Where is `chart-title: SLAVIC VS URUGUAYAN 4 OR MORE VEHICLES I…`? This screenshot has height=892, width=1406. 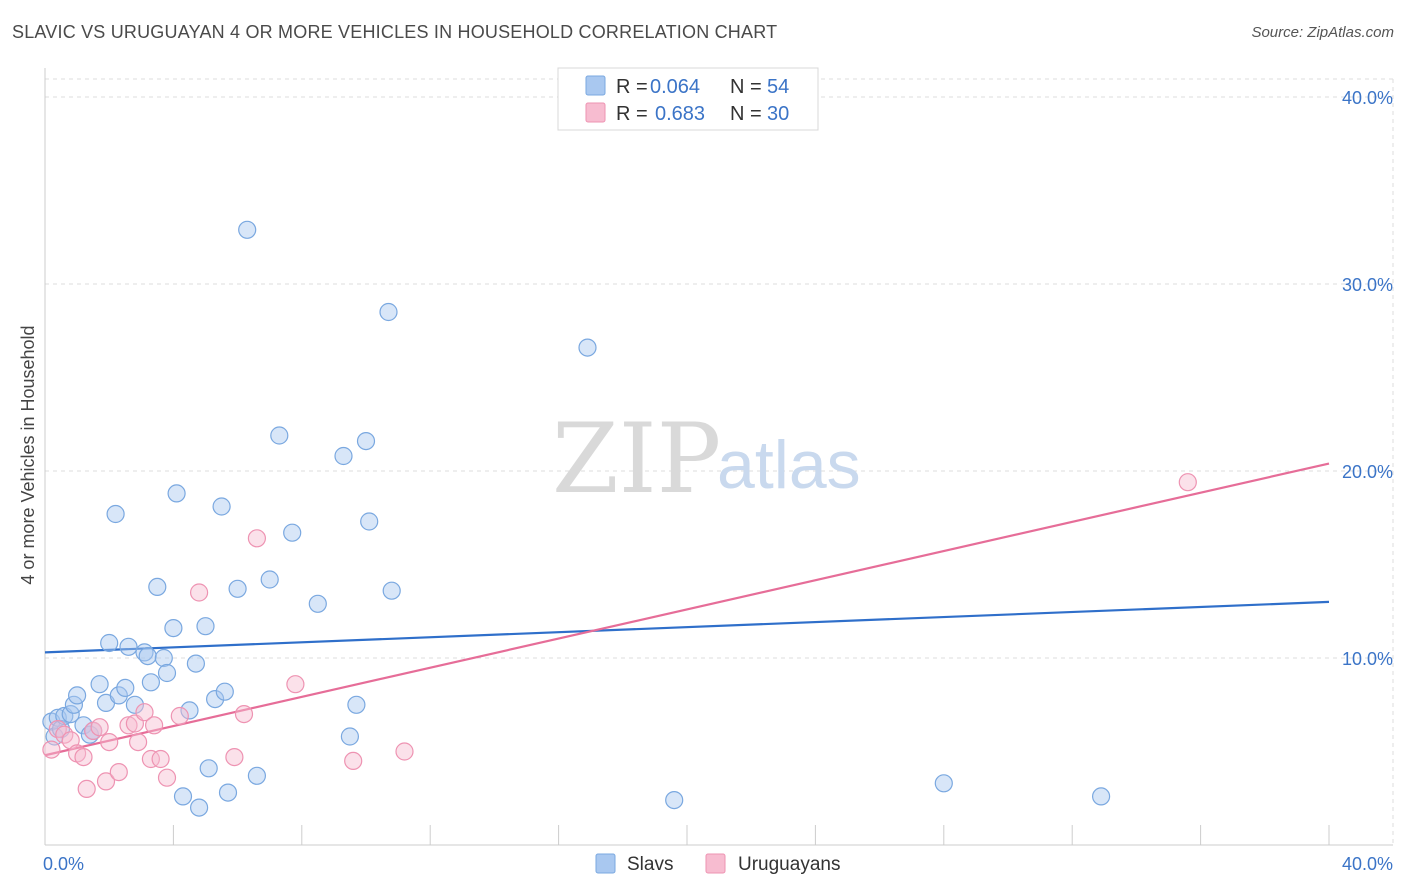
chart-title: SLAVIC VS URUGUAYAN 4 OR MORE VEHICLES I… is located at coordinates (395, 32).